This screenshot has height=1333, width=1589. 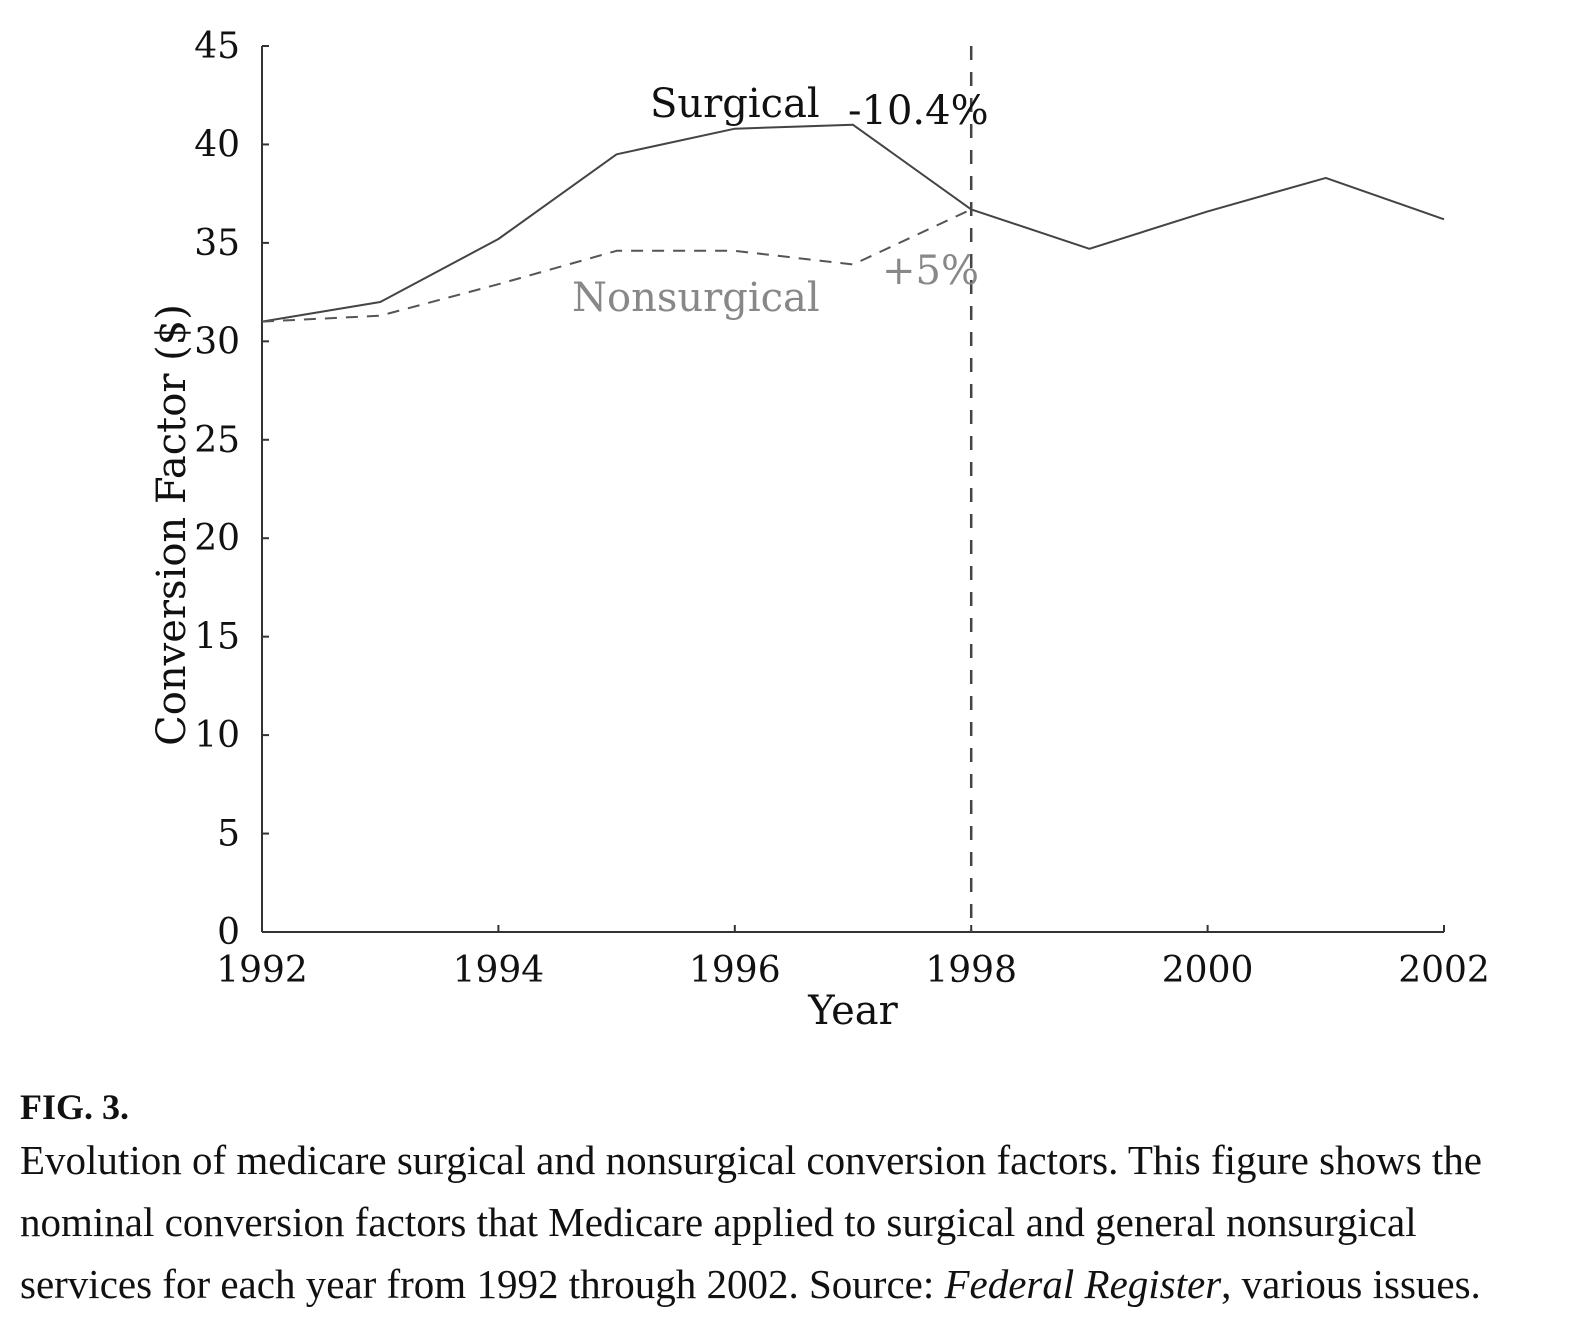 What do you see at coordinates (1083, 1284) in the screenshot?
I see `caption-source-italic: Federal Register` at bounding box center [1083, 1284].